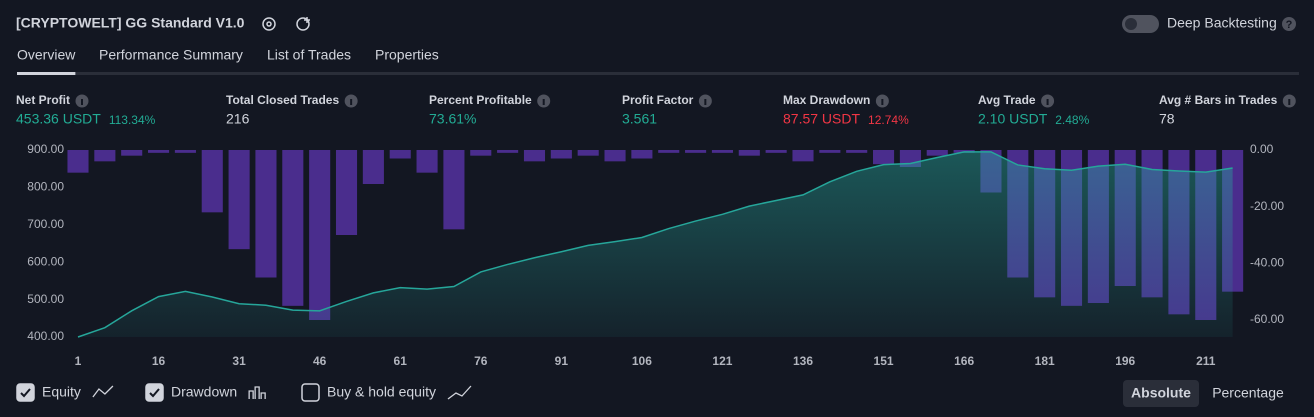 This screenshot has width=1314, height=417. What do you see at coordinates (46, 55) in the screenshot?
I see `tab: Overview` at bounding box center [46, 55].